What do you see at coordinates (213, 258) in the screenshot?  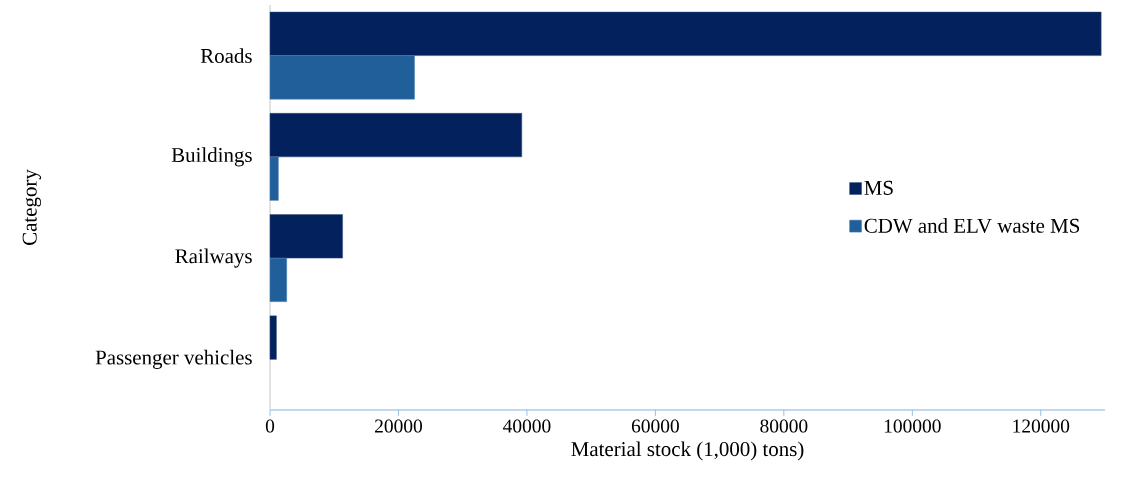 I see `y-tick-label: Railways` at bounding box center [213, 258].